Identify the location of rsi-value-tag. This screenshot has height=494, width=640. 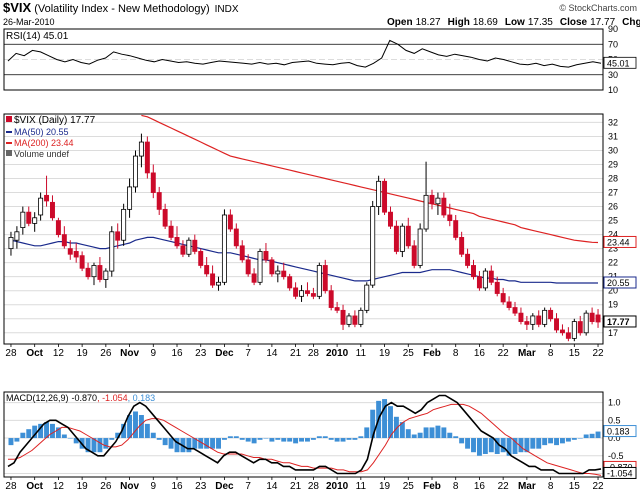
(620, 62).